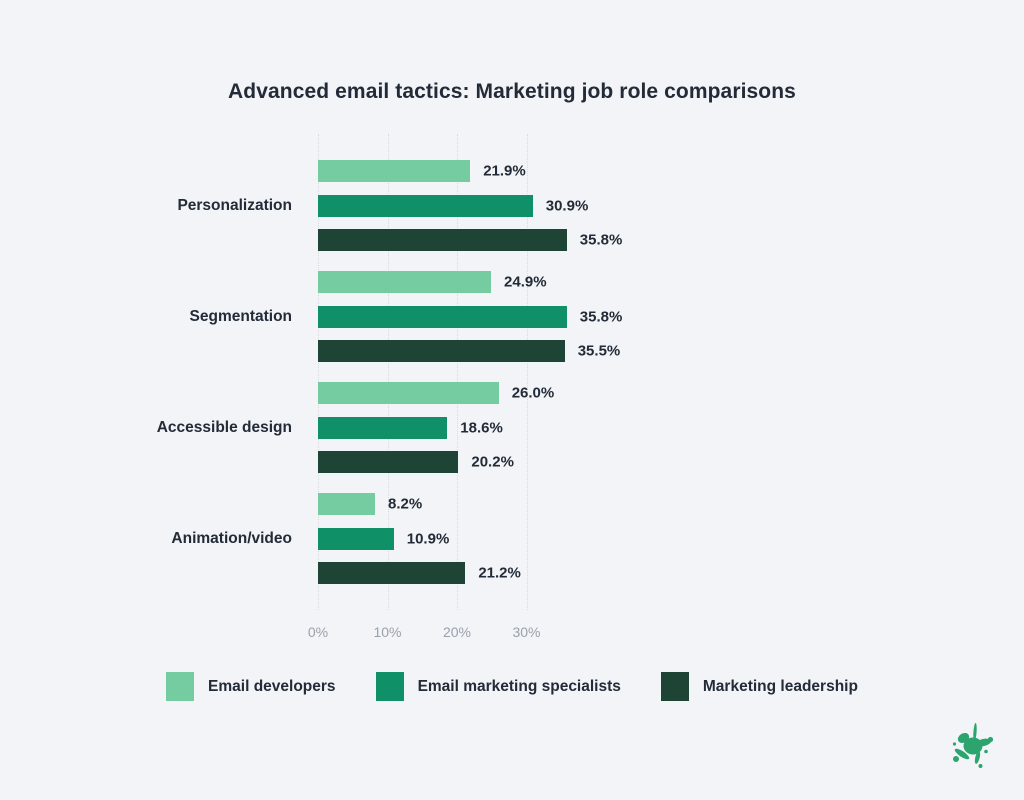  What do you see at coordinates (240, 316) in the screenshot?
I see `category-label: Segmentation` at bounding box center [240, 316].